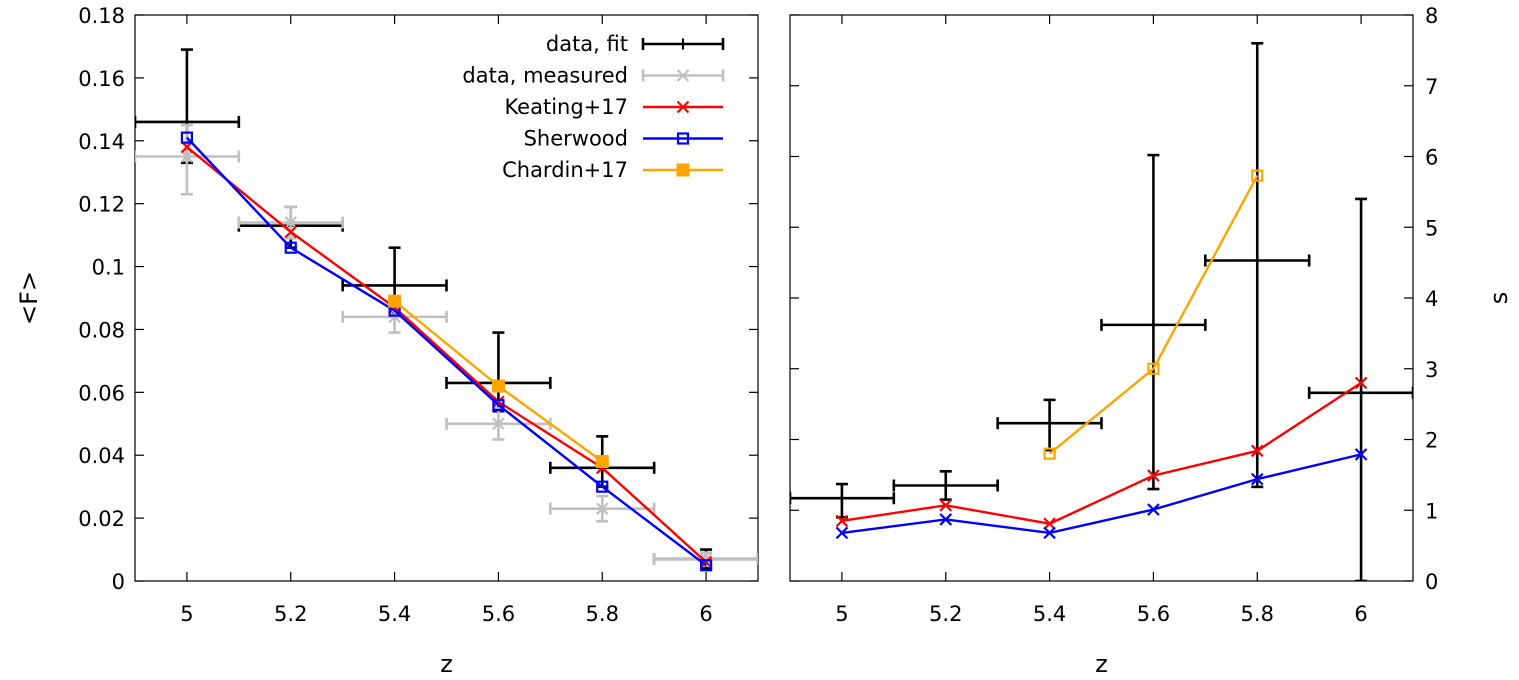 The width and height of the screenshot is (1519, 680). I want to click on y-axis-label: s, so click(1499, 298).